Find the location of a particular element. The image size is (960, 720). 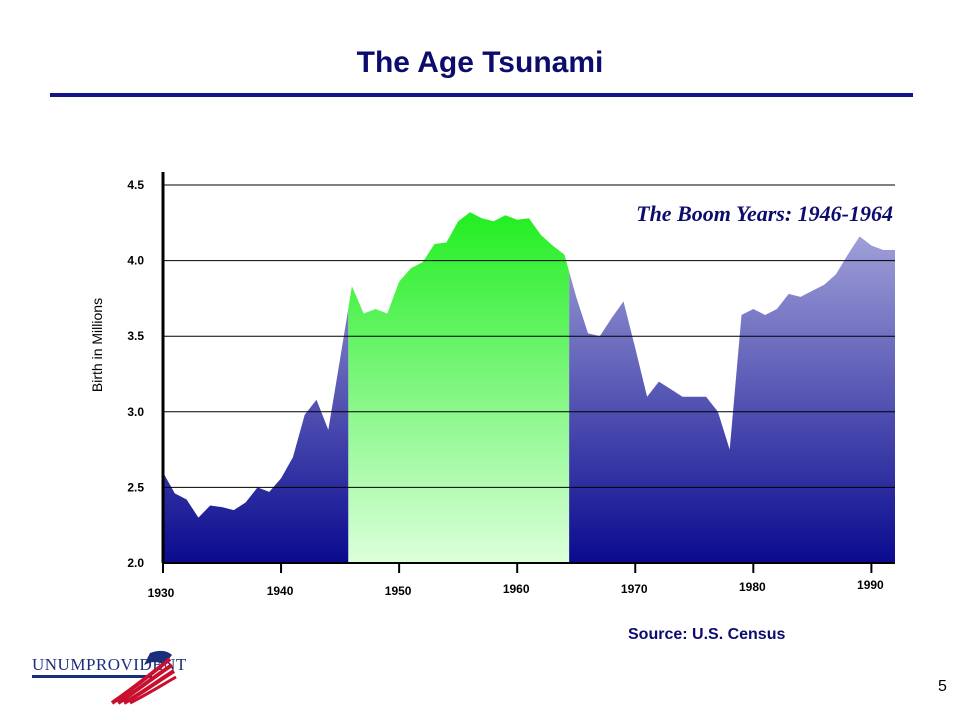

flag-swoosh-icon is located at coordinates (143, 677).